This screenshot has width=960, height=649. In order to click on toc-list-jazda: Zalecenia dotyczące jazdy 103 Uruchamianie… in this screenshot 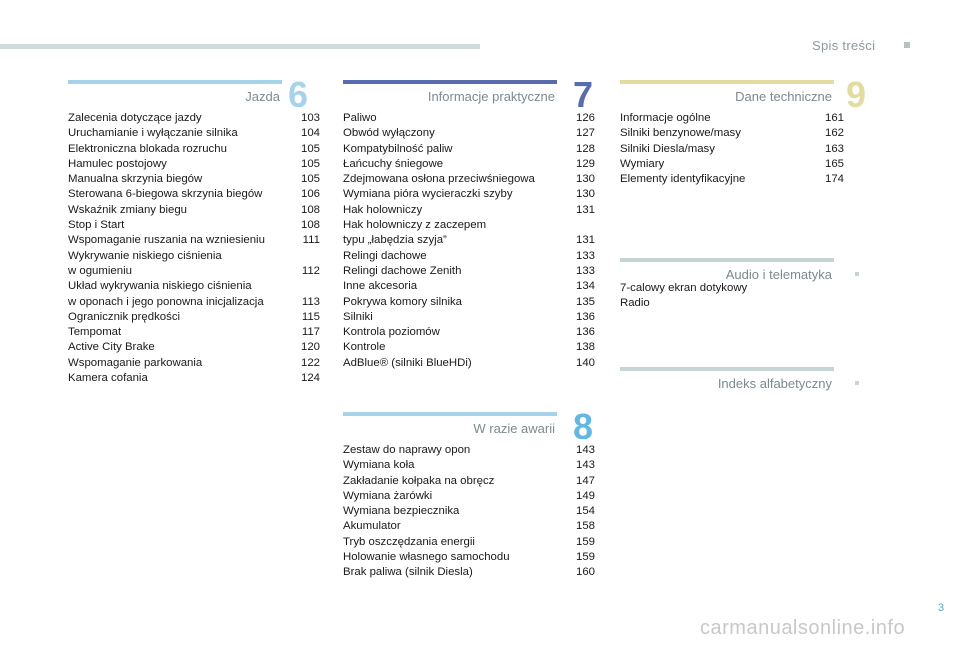, I will do `click(194, 248)`.